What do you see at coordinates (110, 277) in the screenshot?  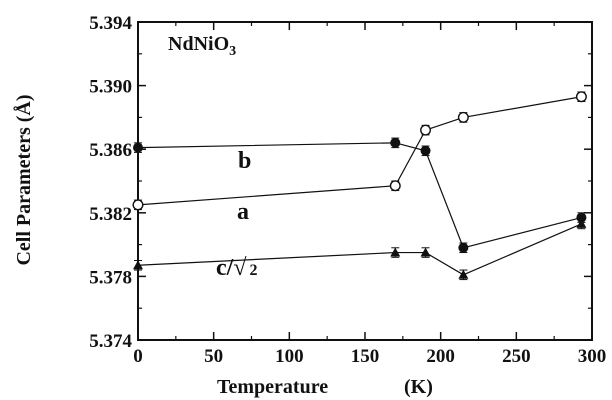 I see `y-tick-label: 5.378` at bounding box center [110, 277].